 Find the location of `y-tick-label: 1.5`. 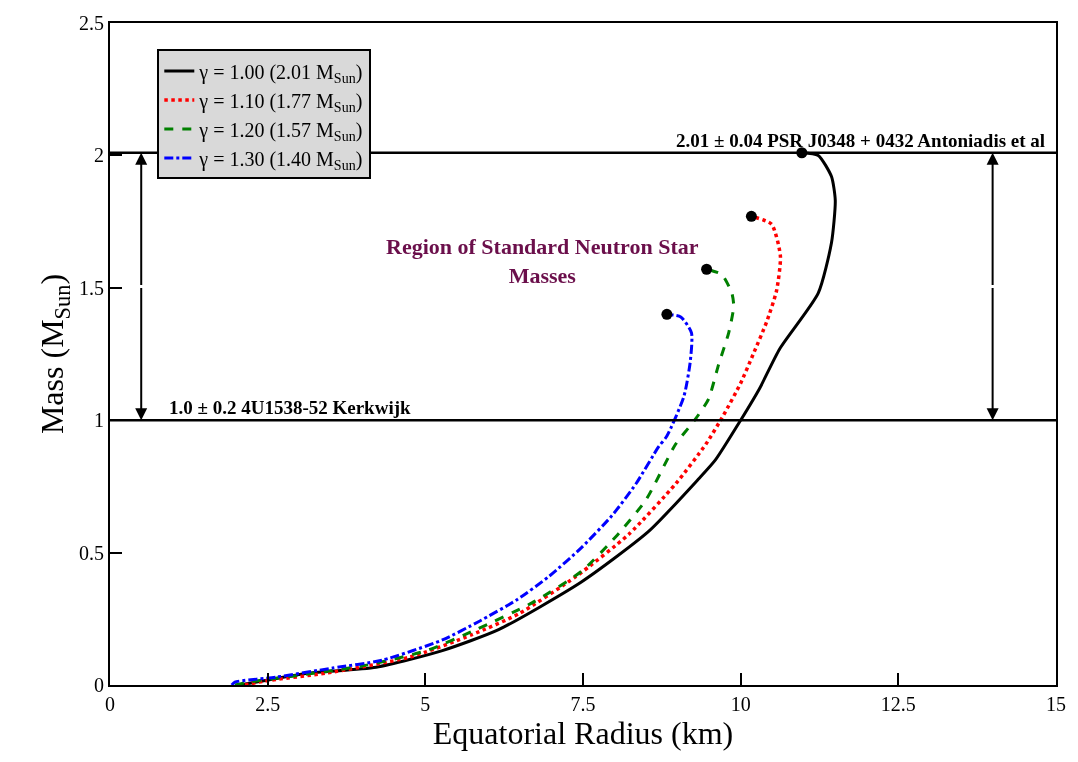

y-tick-label: 1.5 is located at coordinates (91, 287).